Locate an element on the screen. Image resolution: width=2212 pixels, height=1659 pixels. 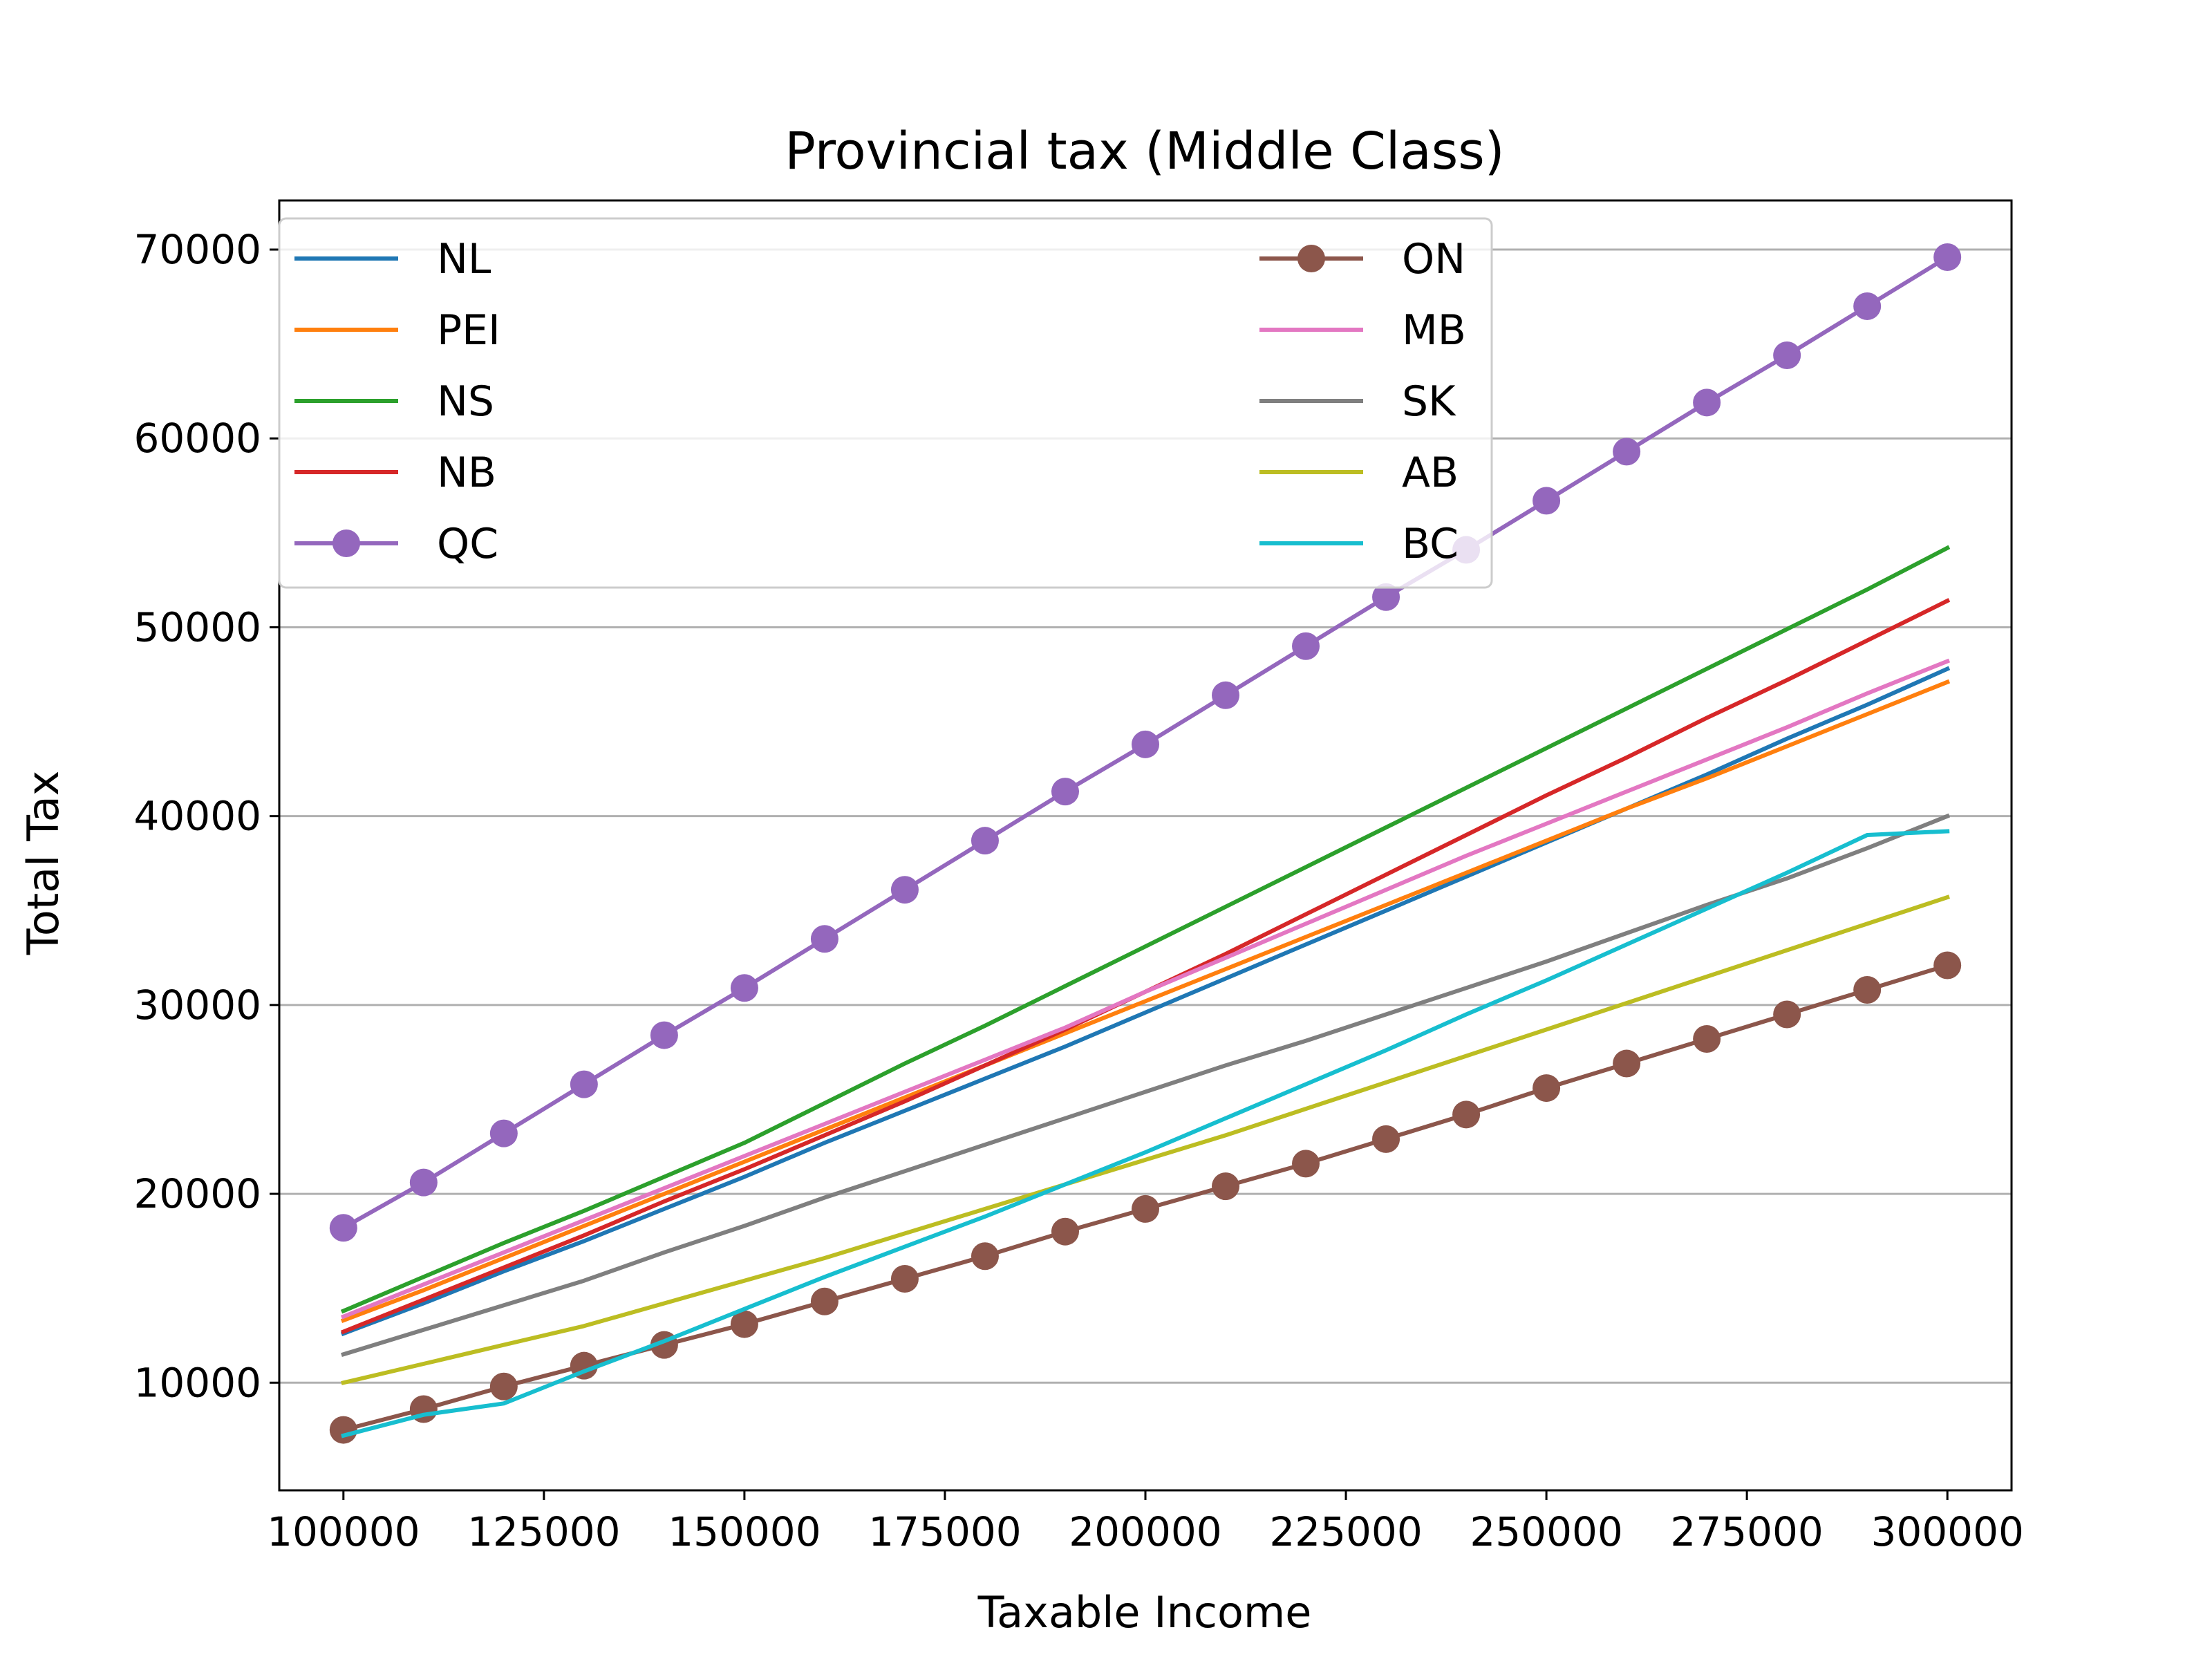
legend-label-qc: QC is located at coordinates (467, 544).